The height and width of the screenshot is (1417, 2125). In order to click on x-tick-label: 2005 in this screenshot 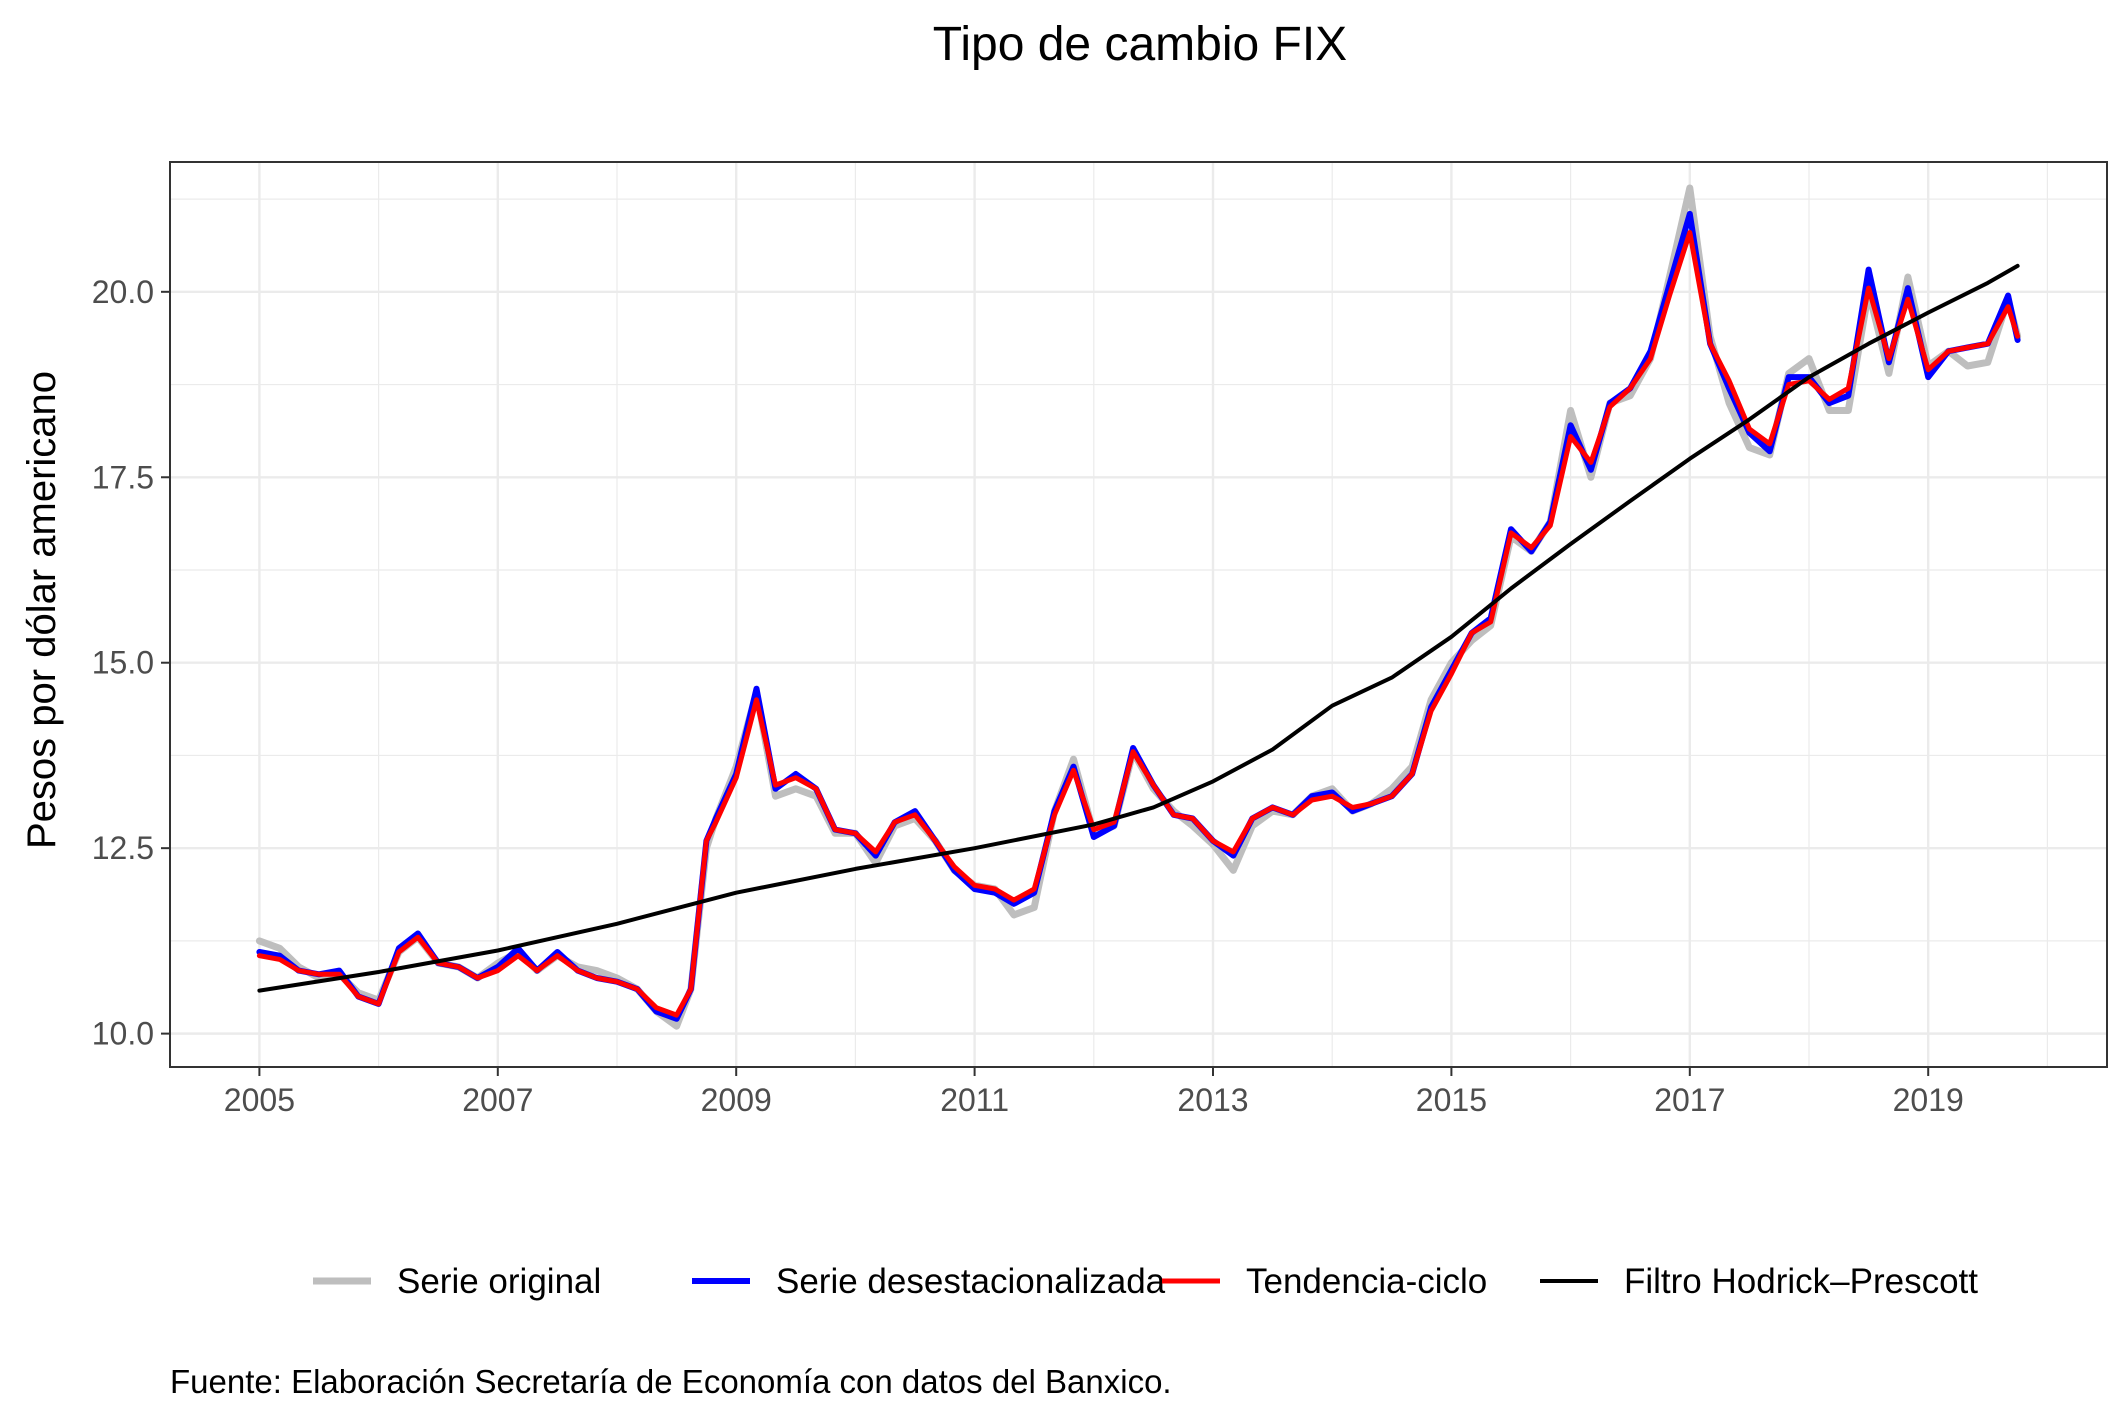, I will do `click(259, 1100)`.